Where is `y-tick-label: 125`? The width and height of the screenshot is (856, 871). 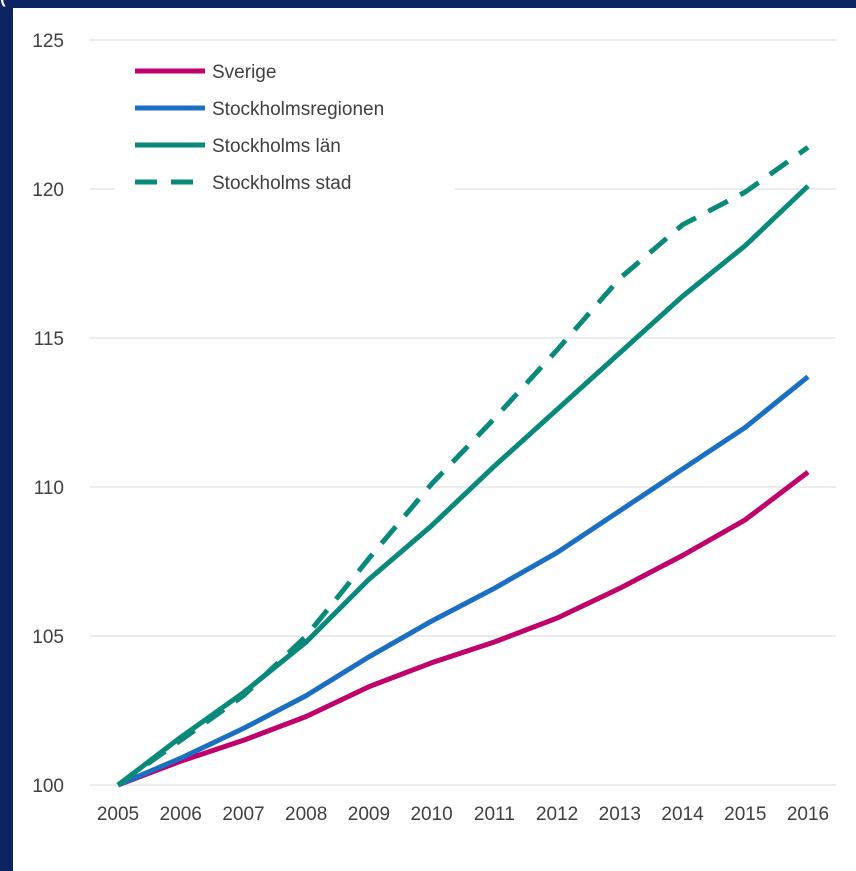 y-tick-label: 125 is located at coordinates (48, 41).